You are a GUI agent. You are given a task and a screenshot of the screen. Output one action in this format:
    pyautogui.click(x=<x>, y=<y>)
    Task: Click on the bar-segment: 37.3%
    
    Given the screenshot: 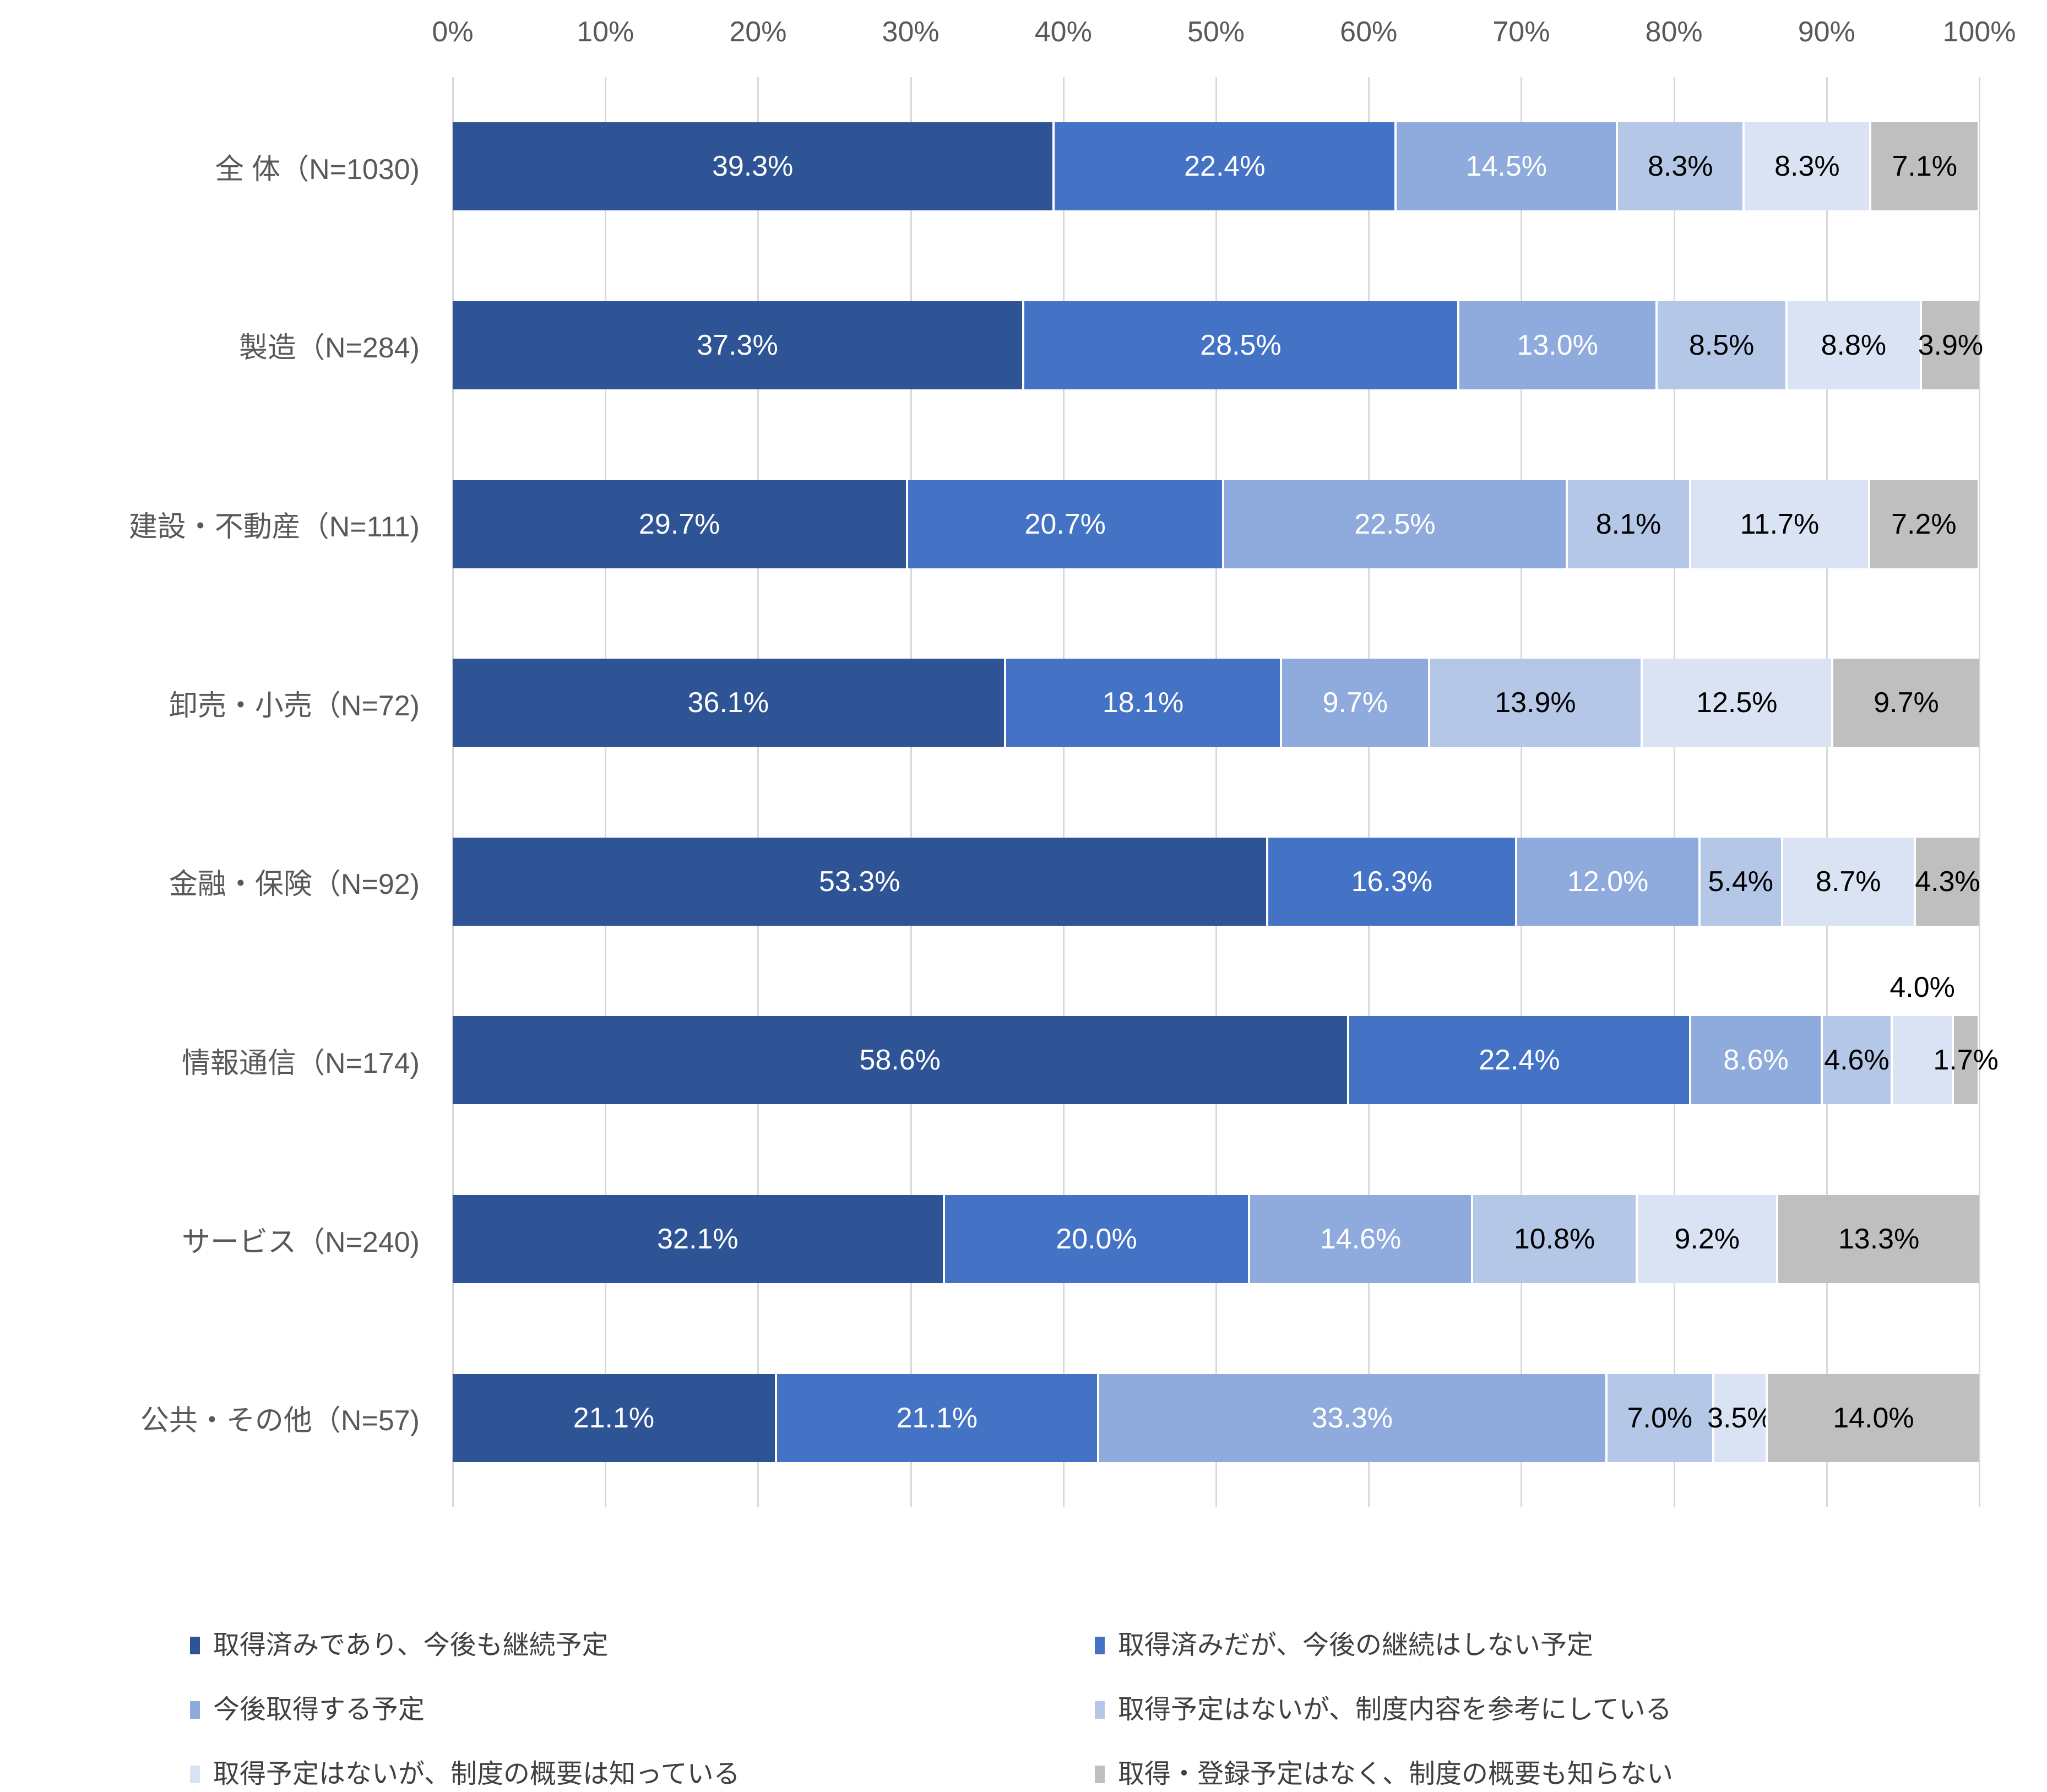 What is the action you would take?
    pyautogui.click(x=737, y=345)
    